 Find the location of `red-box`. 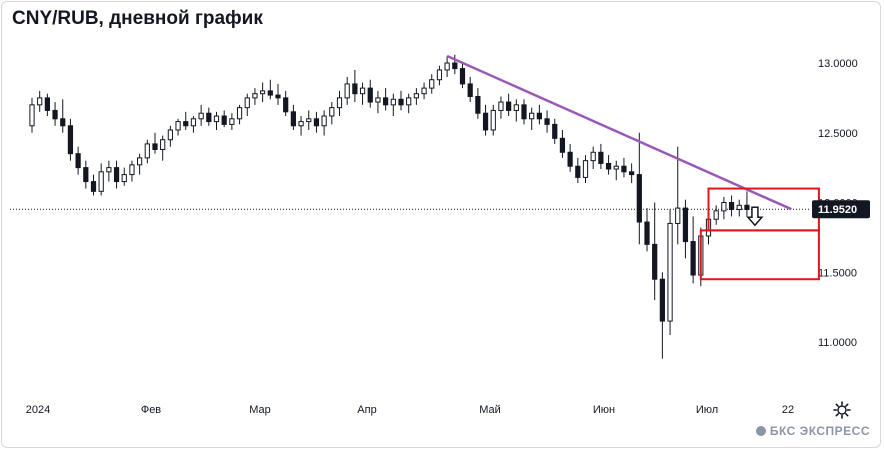

red-box is located at coordinates (759, 255).